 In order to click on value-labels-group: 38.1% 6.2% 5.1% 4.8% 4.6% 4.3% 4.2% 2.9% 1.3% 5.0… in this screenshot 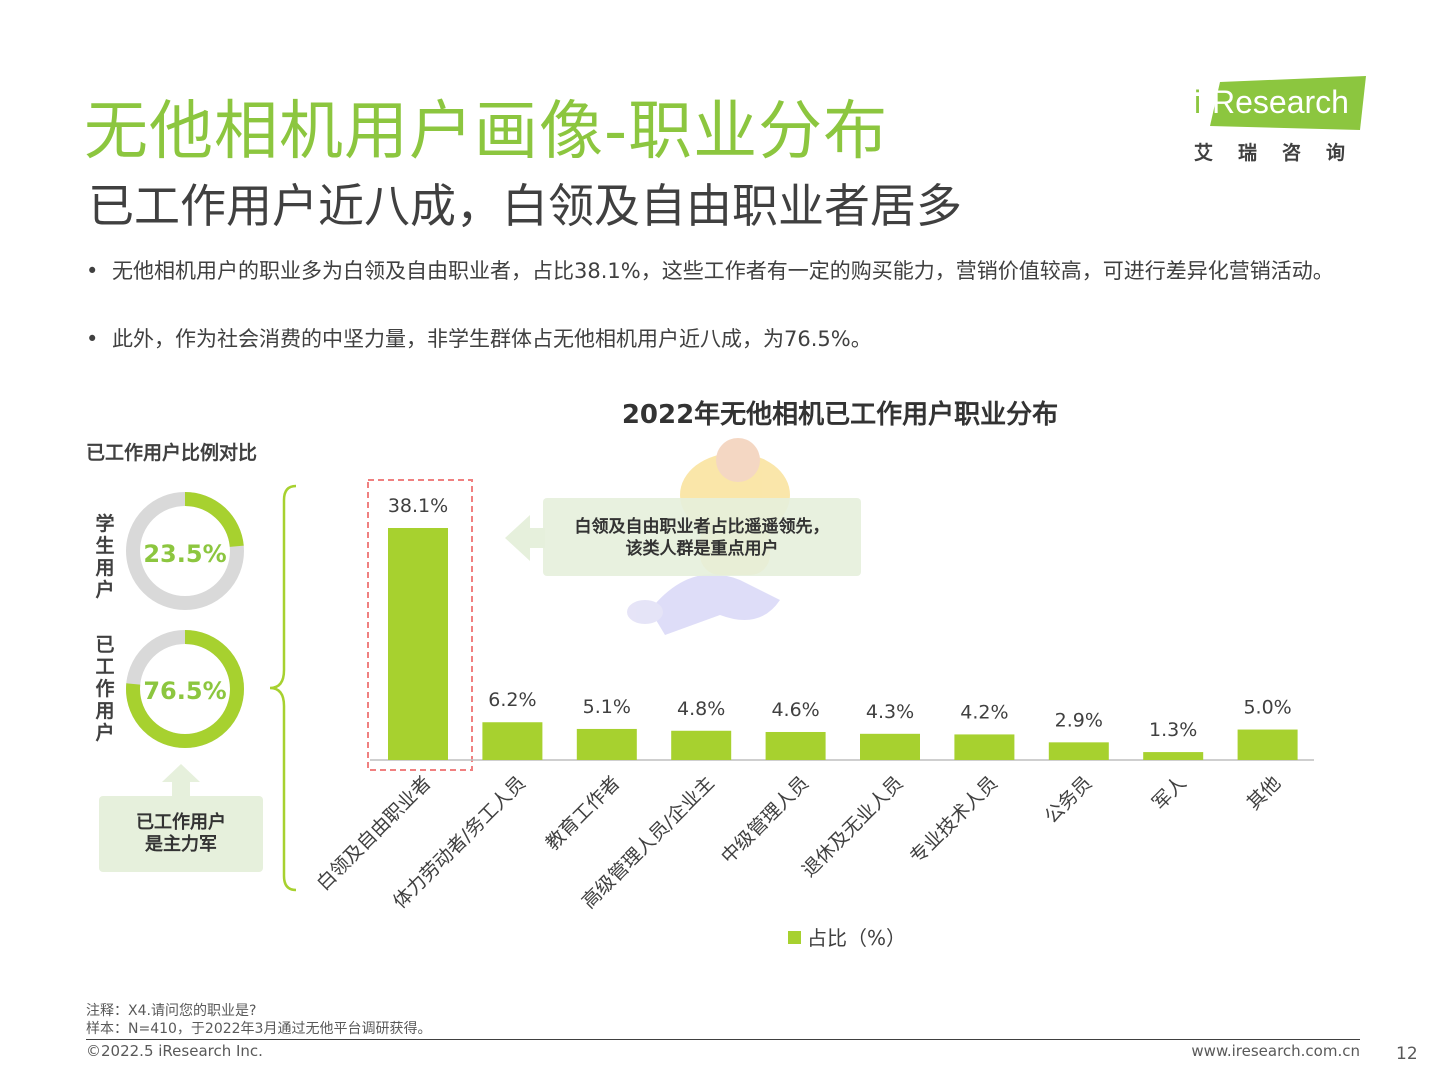, I will do `click(840, 618)`.